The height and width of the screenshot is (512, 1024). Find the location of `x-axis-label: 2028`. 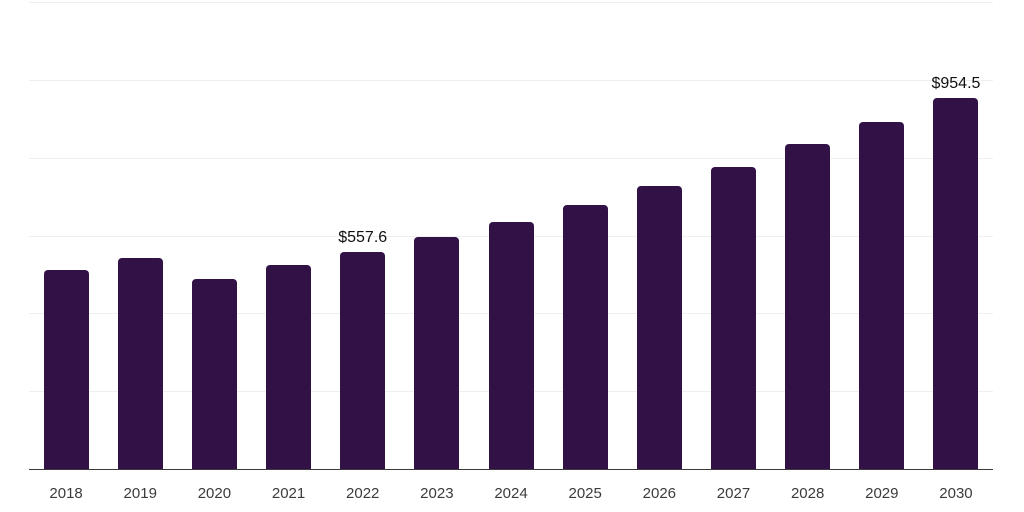

x-axis-label: 2028 is located at coordinates (807, 493).